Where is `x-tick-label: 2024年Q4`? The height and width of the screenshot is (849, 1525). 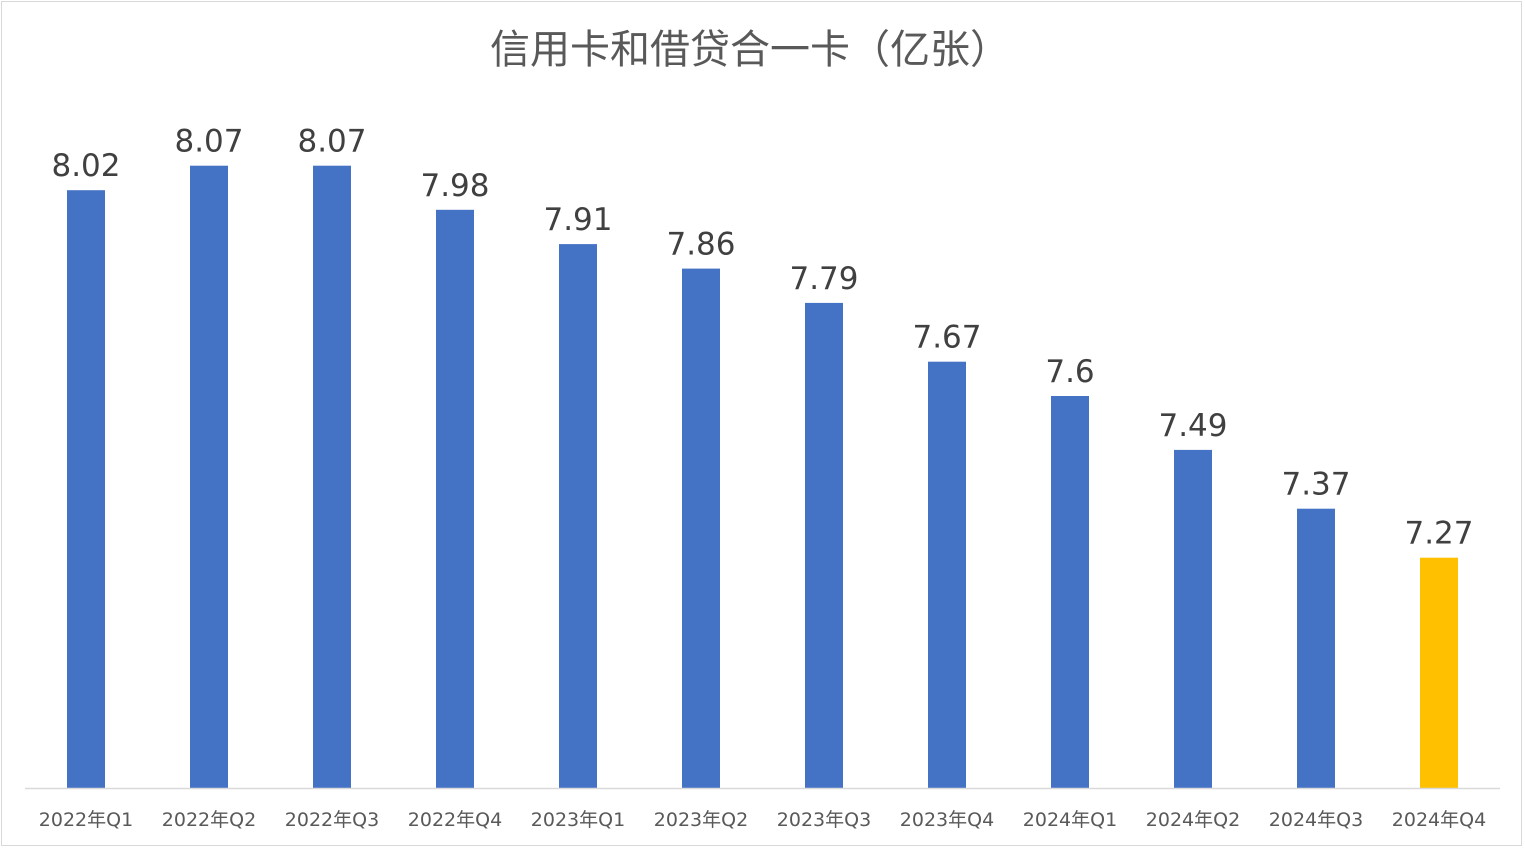
x-tick-label: 2024年Q4 is located at coordinates (1439, 820).